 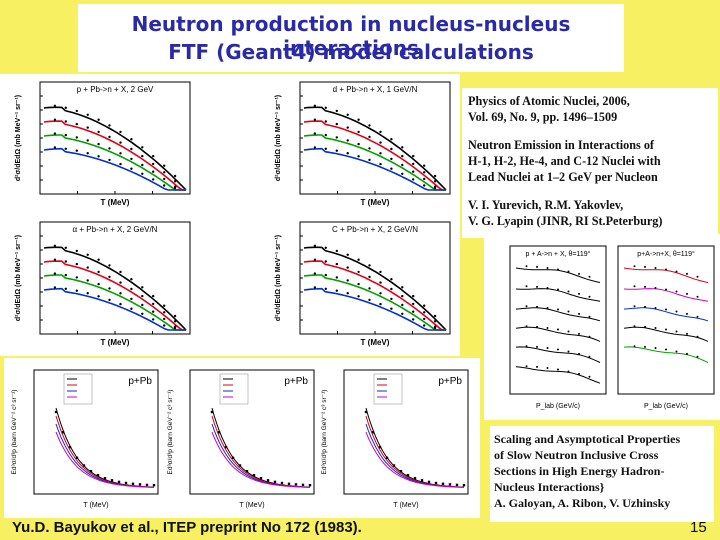 What do you see at coordinates (543, 117) in the screenshot?
I see `reference-line: Vol. 69, No. 9, pp. 1496–1509` at bounding box center [543, 117].